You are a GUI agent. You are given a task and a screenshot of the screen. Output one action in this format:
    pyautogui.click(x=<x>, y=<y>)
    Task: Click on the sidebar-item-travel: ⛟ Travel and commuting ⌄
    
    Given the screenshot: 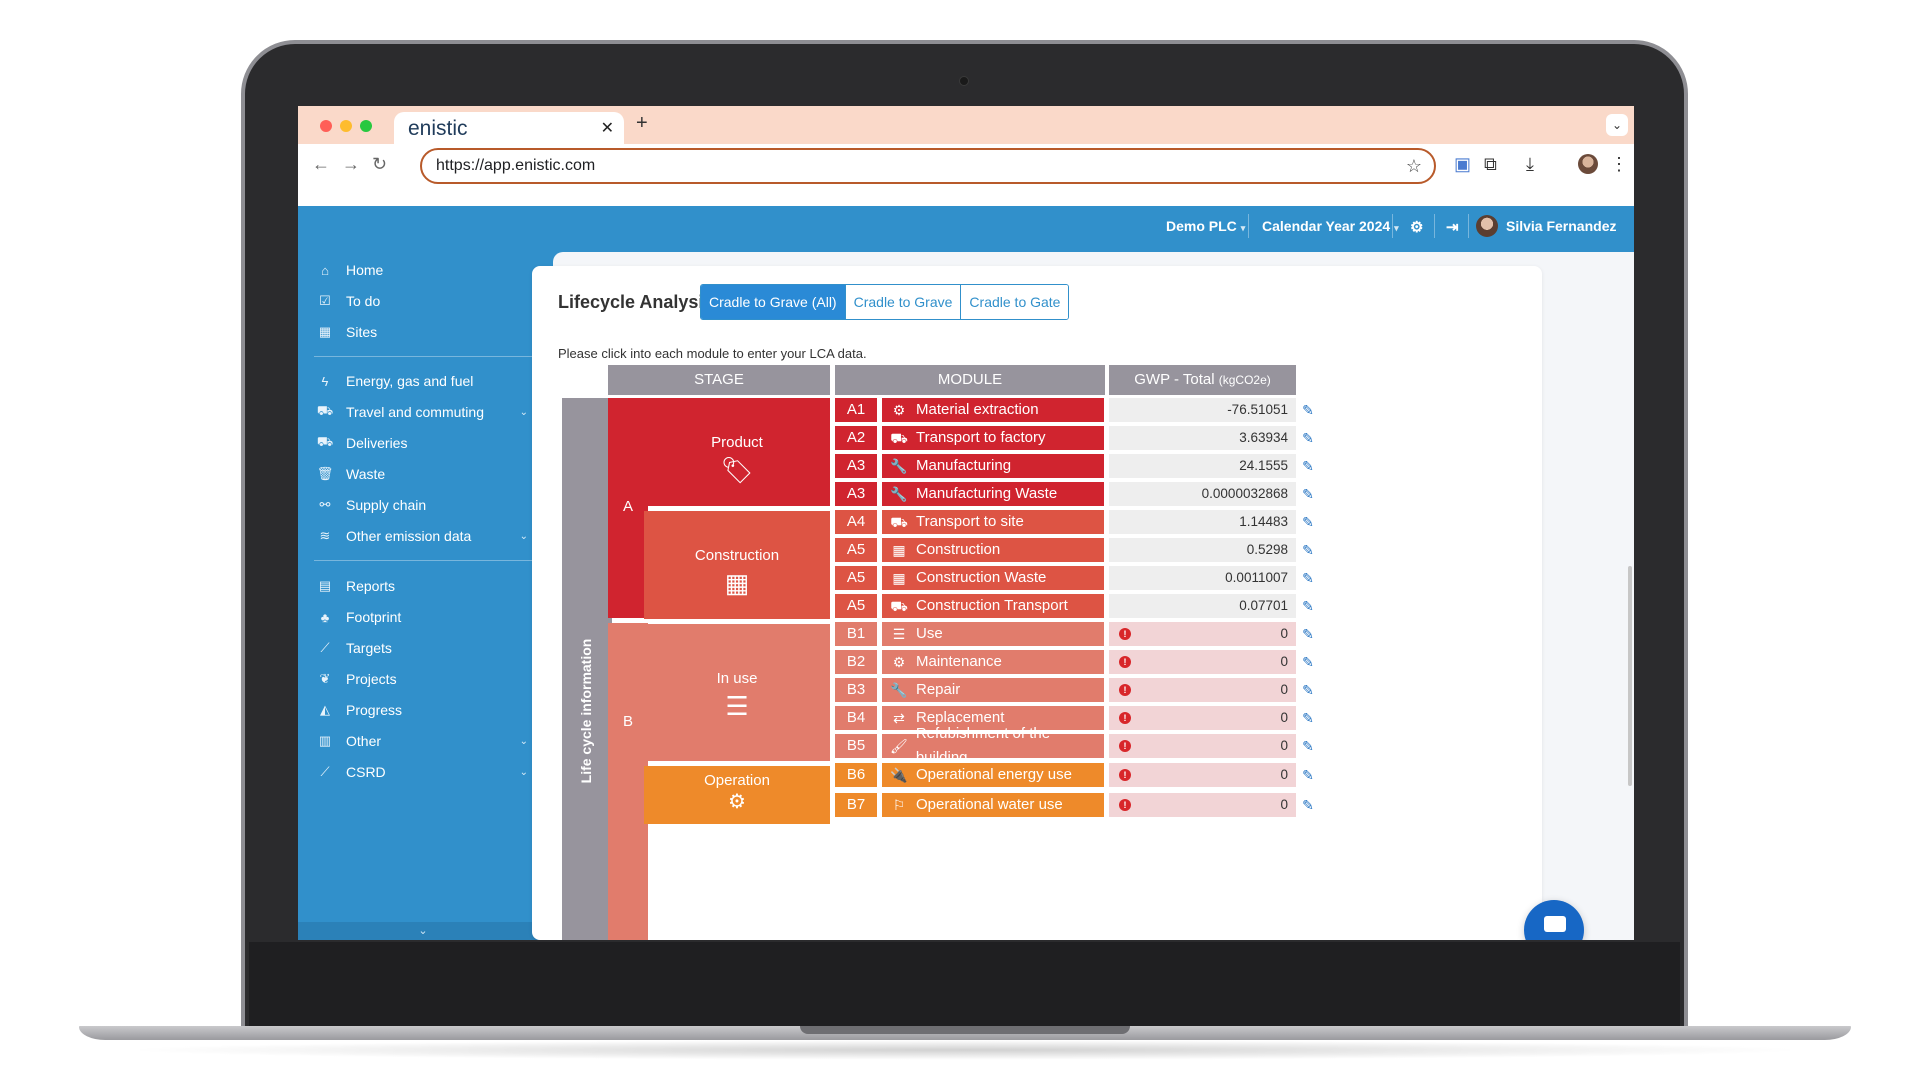 What is the action you would take?
    pyautogui.click(x=424, y=412)
    